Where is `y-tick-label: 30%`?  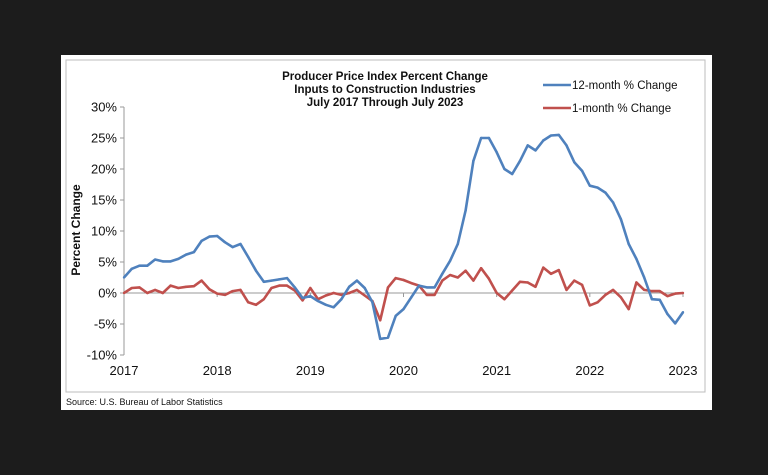 y-tick-label: 30% is located at coordinates (104, 107).